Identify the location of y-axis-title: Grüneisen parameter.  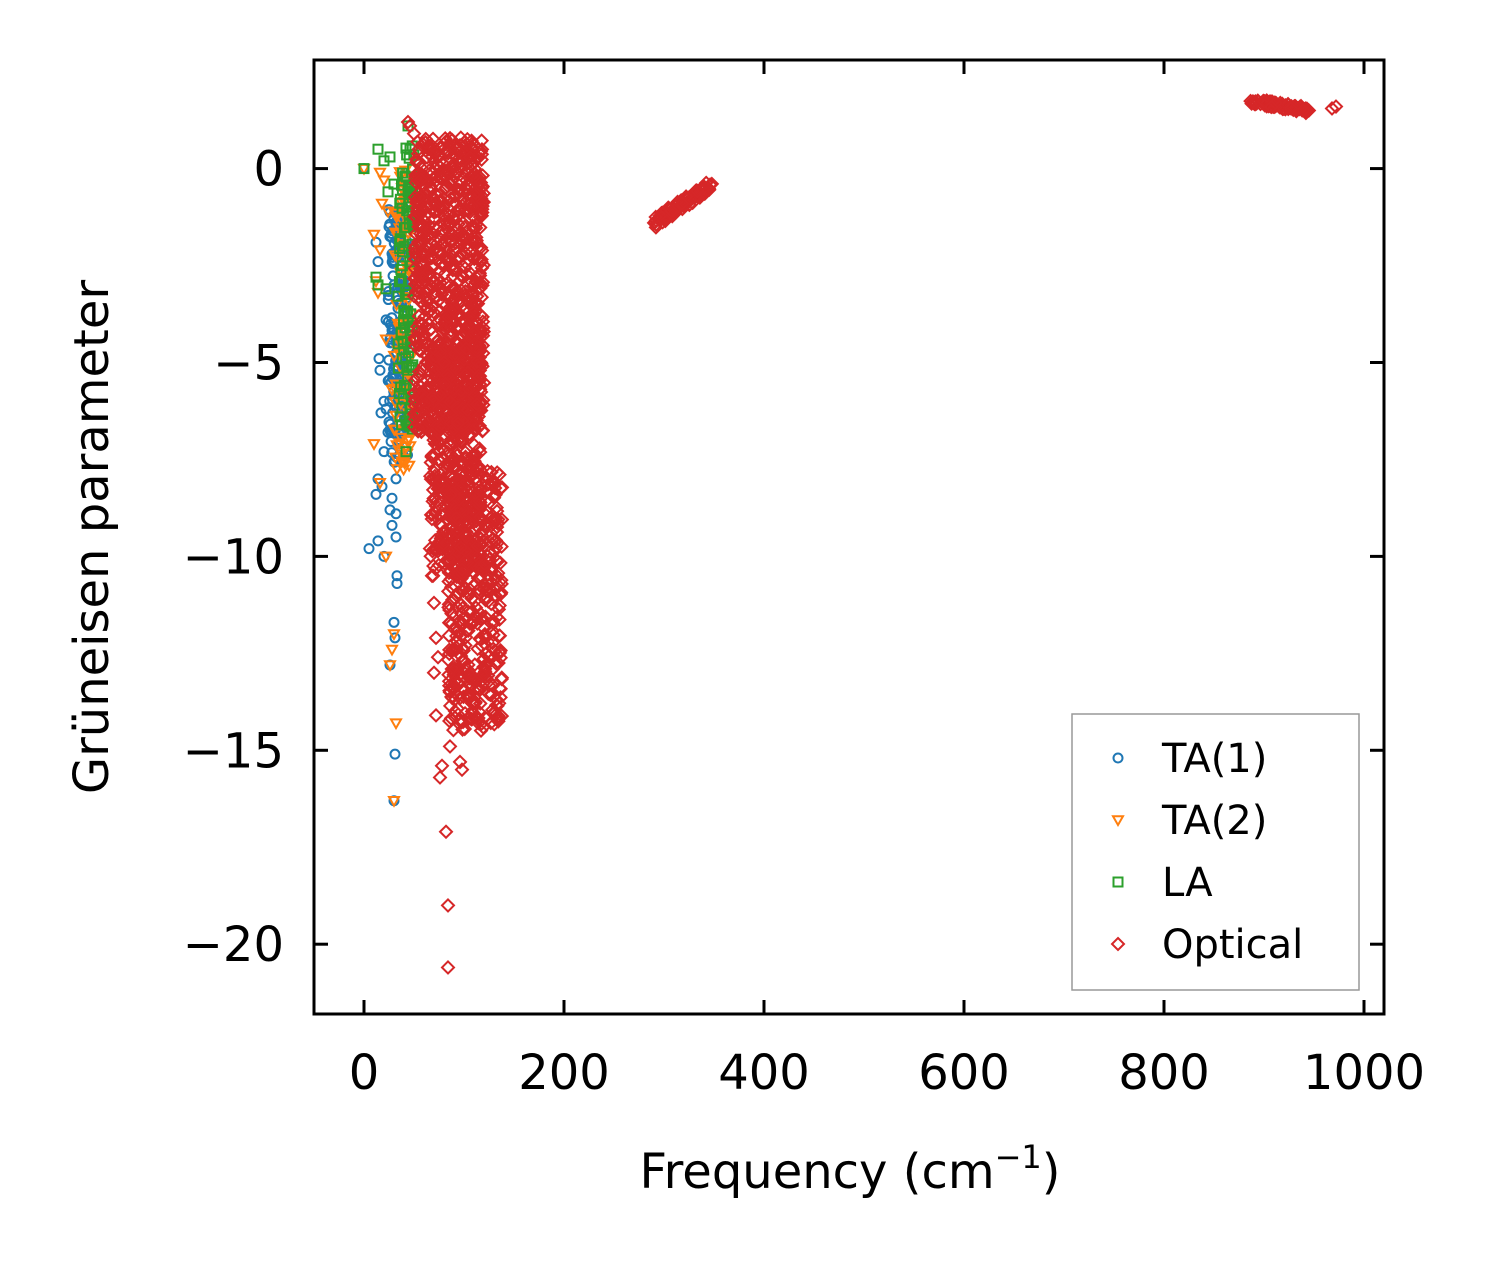
(92, 537).